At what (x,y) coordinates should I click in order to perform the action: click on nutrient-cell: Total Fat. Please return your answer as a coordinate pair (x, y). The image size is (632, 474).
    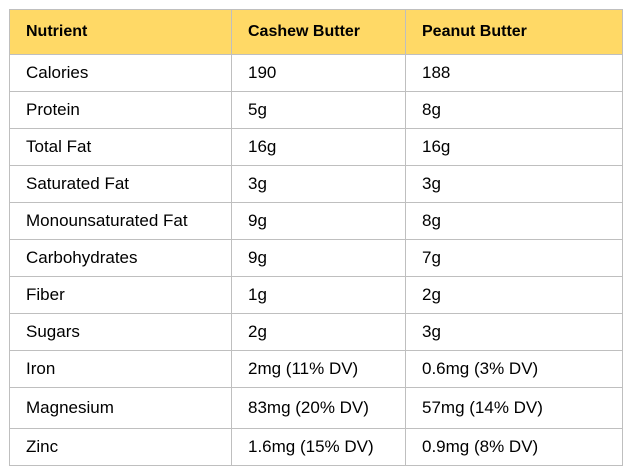
    Looking at the image, I should click on (120, 147).